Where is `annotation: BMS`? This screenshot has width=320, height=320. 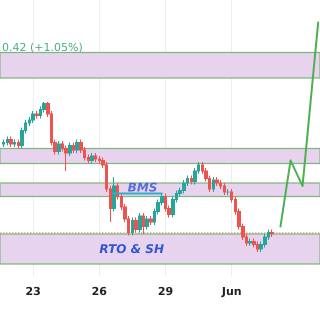 annotation: BMS is located at coordinates (143, 187).